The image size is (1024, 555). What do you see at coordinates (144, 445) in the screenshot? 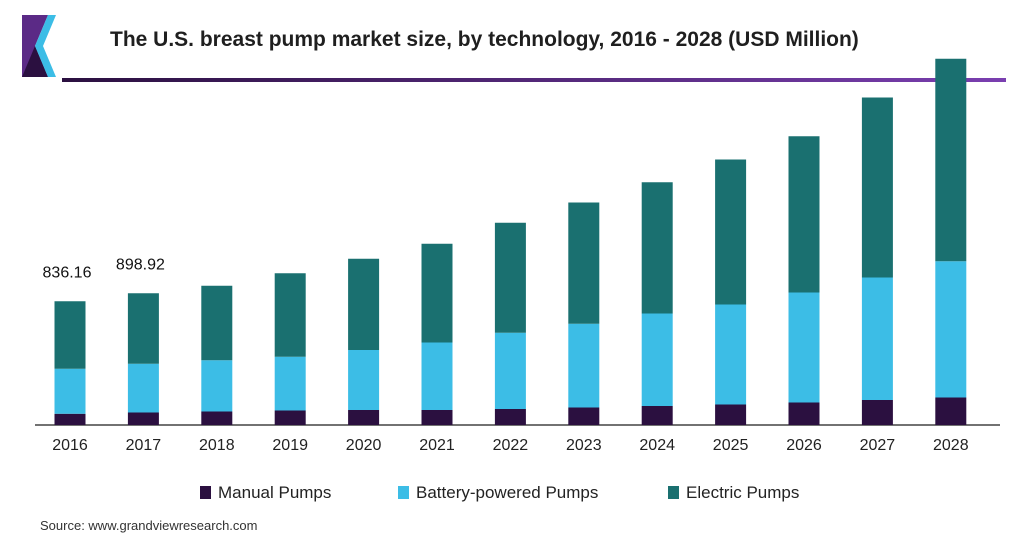
I see `x-tick-label: 2017` at bounding box center [144, 445].